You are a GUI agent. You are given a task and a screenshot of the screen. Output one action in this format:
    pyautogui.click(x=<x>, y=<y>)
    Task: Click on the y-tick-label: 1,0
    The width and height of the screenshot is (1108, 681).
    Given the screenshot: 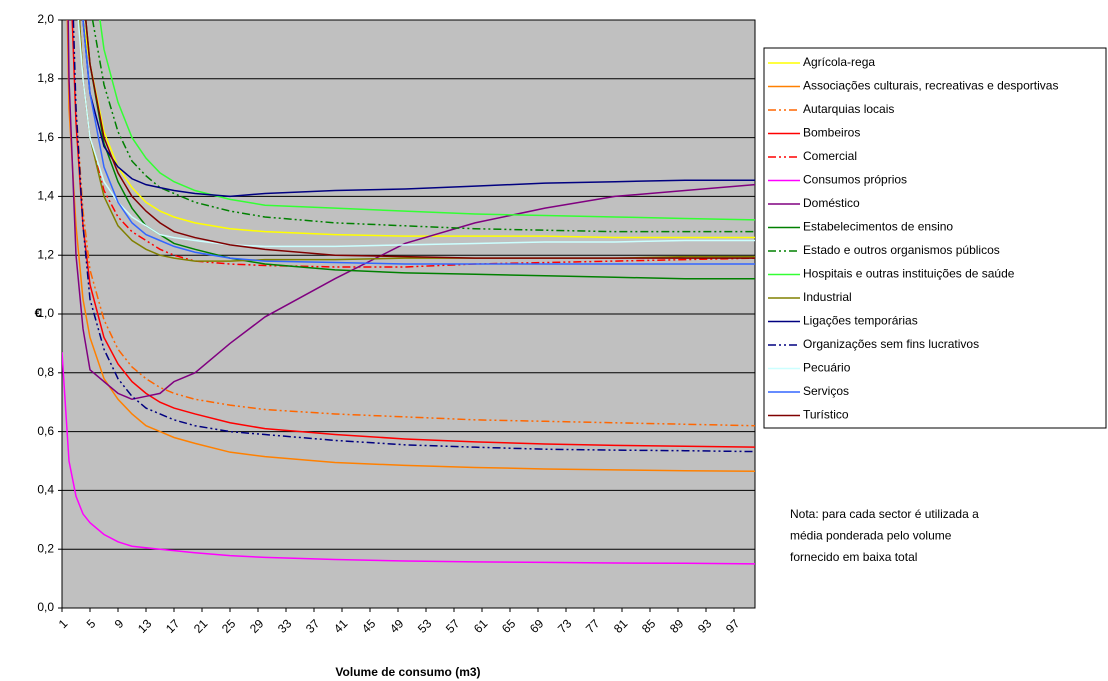 What is the action you would take?
    pyautogui.click(x=45, y=313)
    